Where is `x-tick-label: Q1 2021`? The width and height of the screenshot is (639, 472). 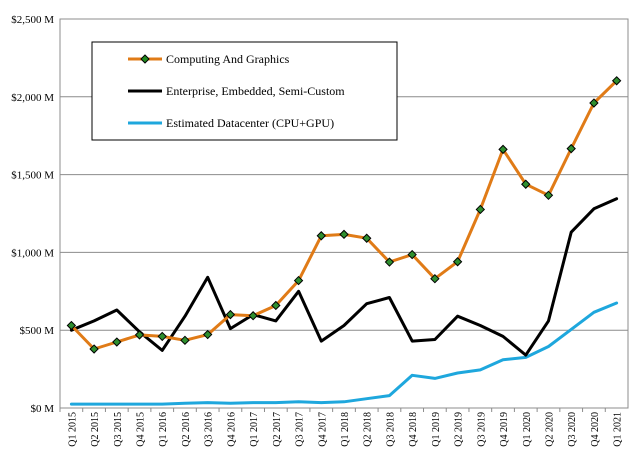
x-tick-label: Q1 2021 is located at coordinates (618, 429).